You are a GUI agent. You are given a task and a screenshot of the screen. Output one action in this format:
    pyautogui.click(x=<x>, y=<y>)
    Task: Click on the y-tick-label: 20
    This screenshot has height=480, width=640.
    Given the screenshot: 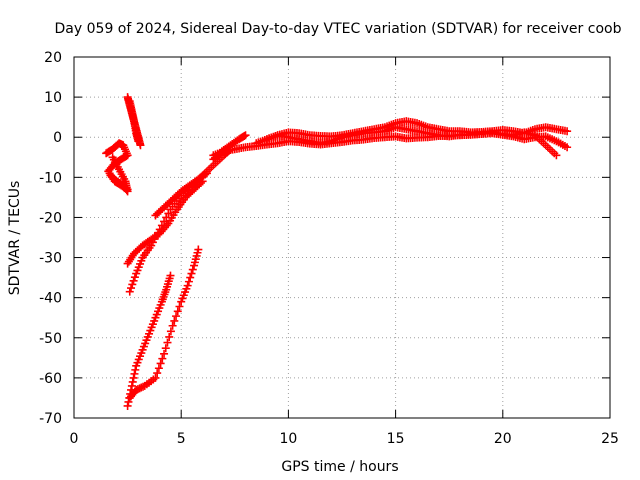 What is the action you would take?
    pyautogui.click(x=53, y=58)
    